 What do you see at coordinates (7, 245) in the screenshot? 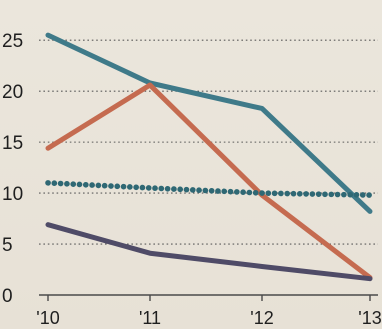
I see `y-tick-label: 5` at bounding box center [7, 245].